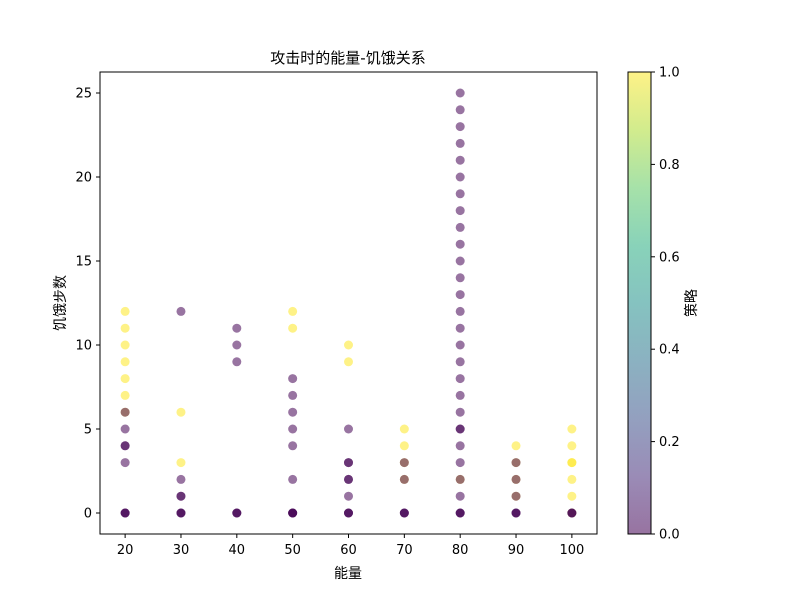 The height and width of the screenshot is (600, 800). I want to click on x-tick-label: 80, so click(460, 550).